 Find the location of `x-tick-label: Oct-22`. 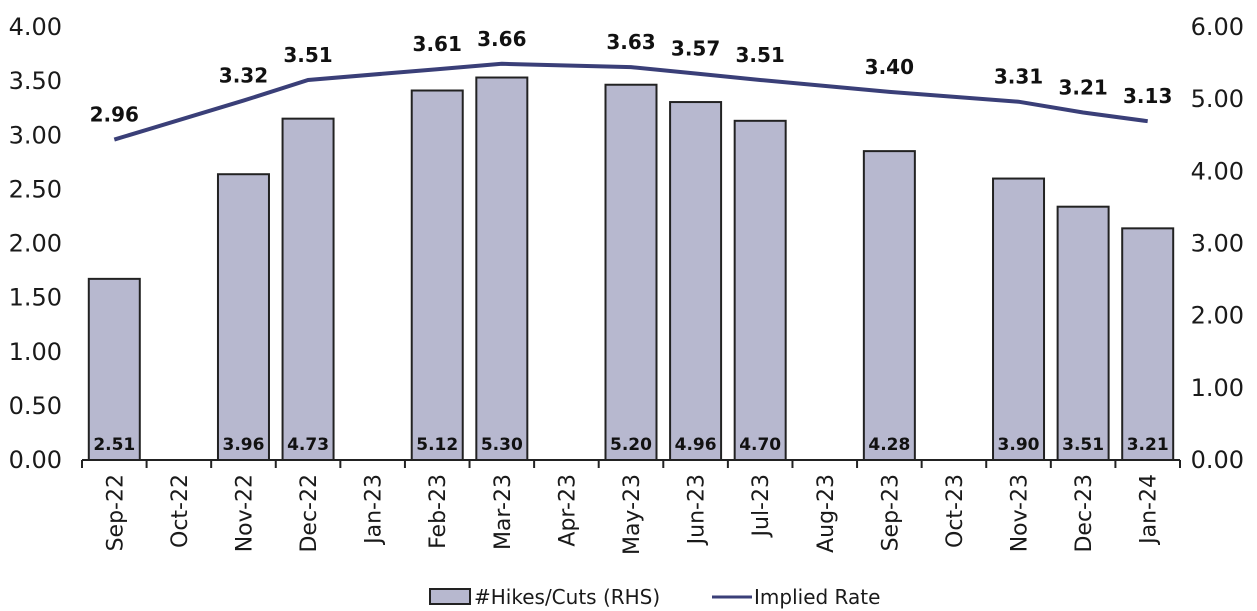

x-tick-label: Oct-22 is located at coordinates (180, 511).